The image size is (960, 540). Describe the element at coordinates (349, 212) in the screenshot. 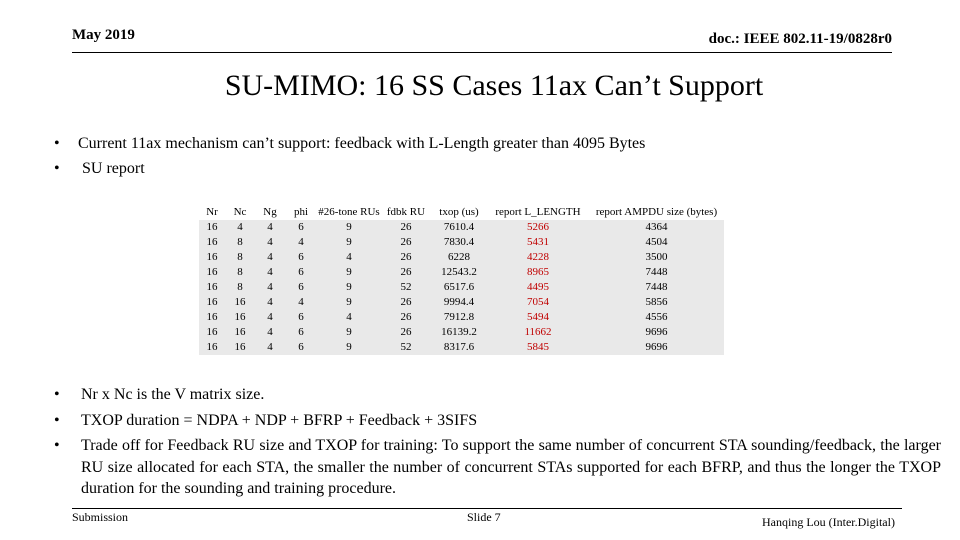

I see `column-header: #26-tone RUs` at that location.